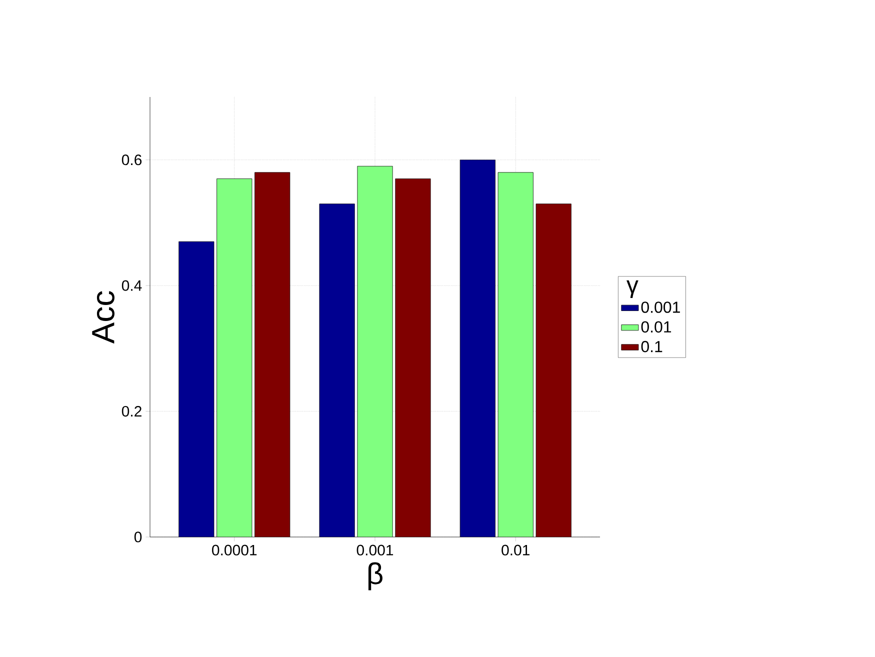  What do you see at coordinates (516, 550) in the screenshot?
I see `x-tick-label: 0.01` at bounding box center [516, 550].